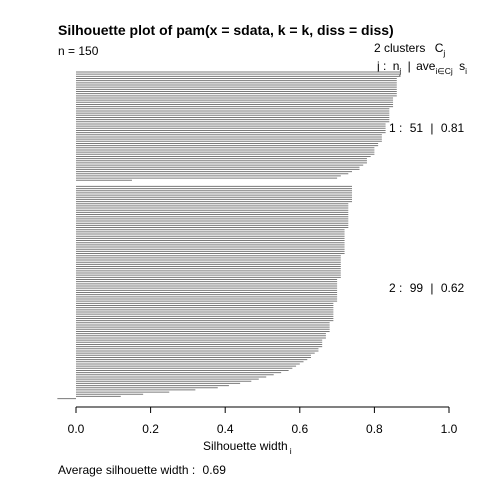 This screenshot has width=480, height=480. What do you see at coordinates (263, 421) in the screenshot?
I see `x-axis: 0.0 0.2 0.4 0.6 0.8 1.0` at bounding box center [263, 421].